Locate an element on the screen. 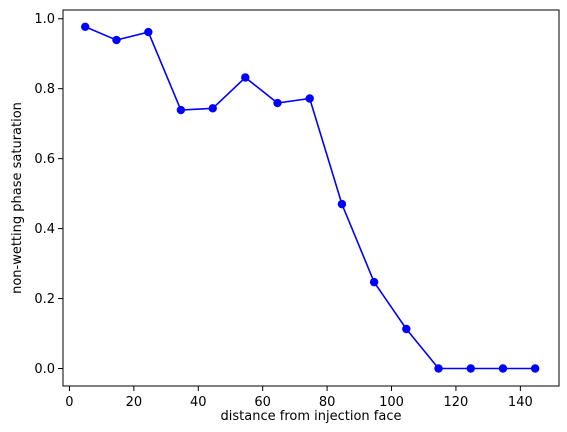 The image size is (567, 432). y-tick-label: 0.0 is located at coordinates (44, 369).